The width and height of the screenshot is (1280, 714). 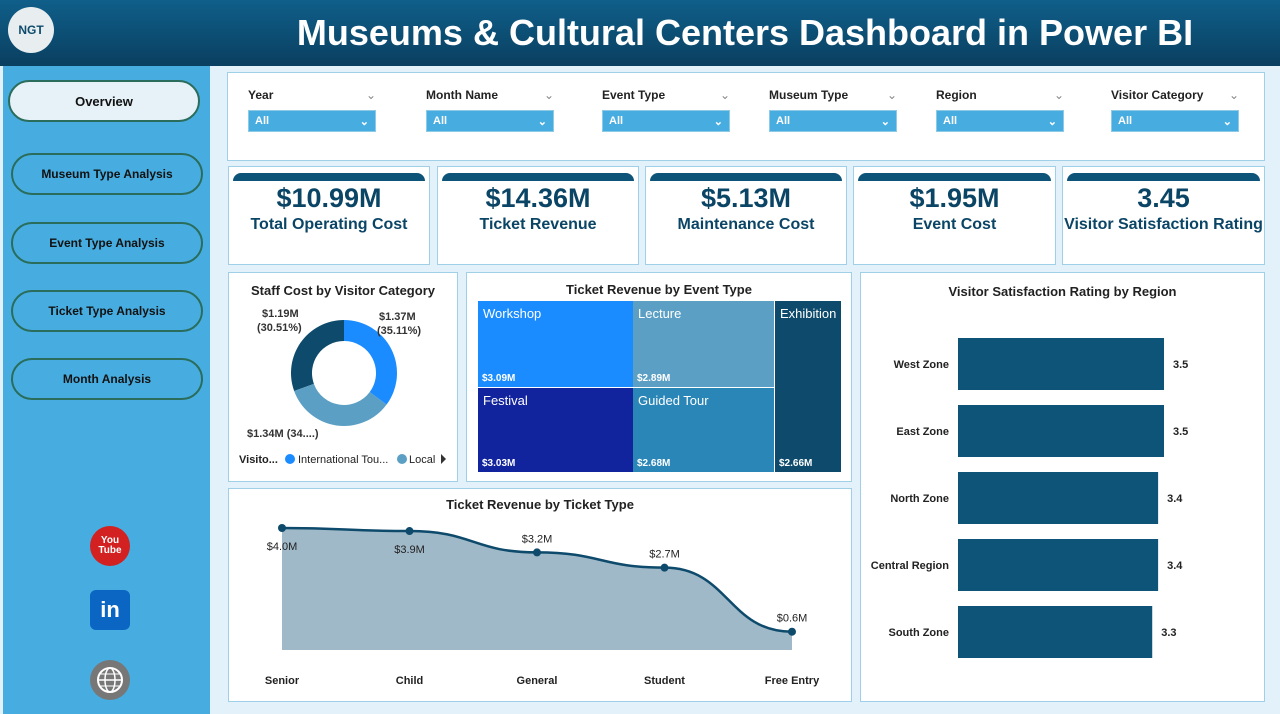 I want to click on kpi-value: $1.95M, so click(x=954, y=198).